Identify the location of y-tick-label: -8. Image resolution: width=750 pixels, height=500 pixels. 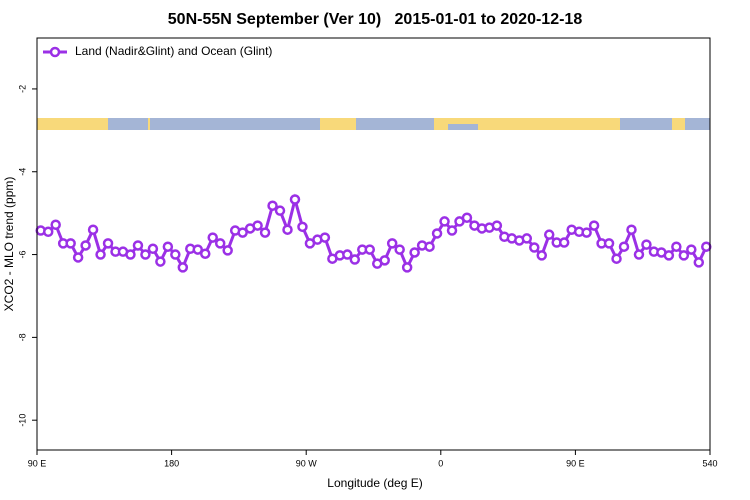
(22, 337).